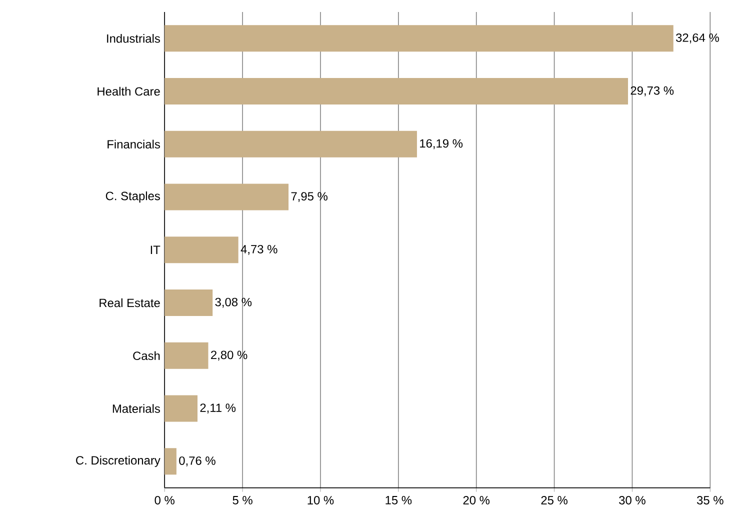 The image size is (746, 520). Describe the element at coordinates (259, 250) in the screenshot. I see `data-label: 4,73 %` at that location.